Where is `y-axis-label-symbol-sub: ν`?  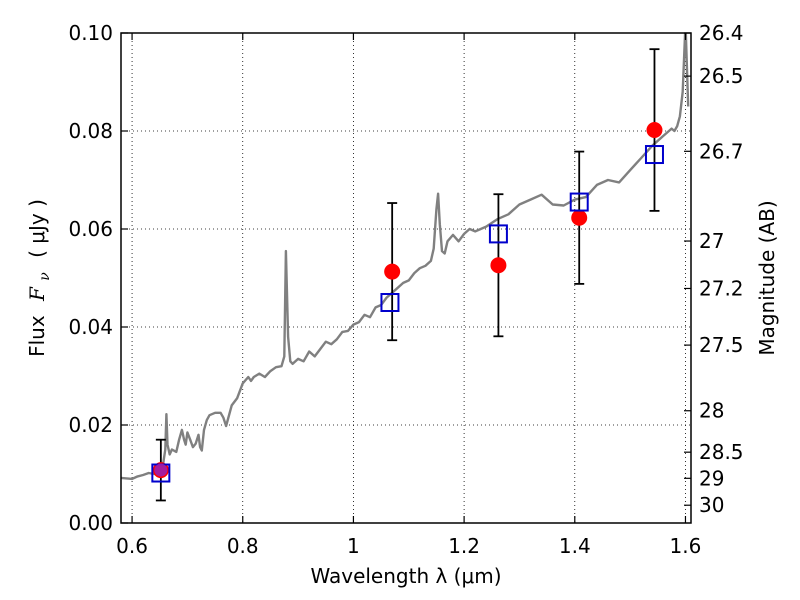 y-axis-label-symbol-sub: ν is located at coordinates (45, 276).